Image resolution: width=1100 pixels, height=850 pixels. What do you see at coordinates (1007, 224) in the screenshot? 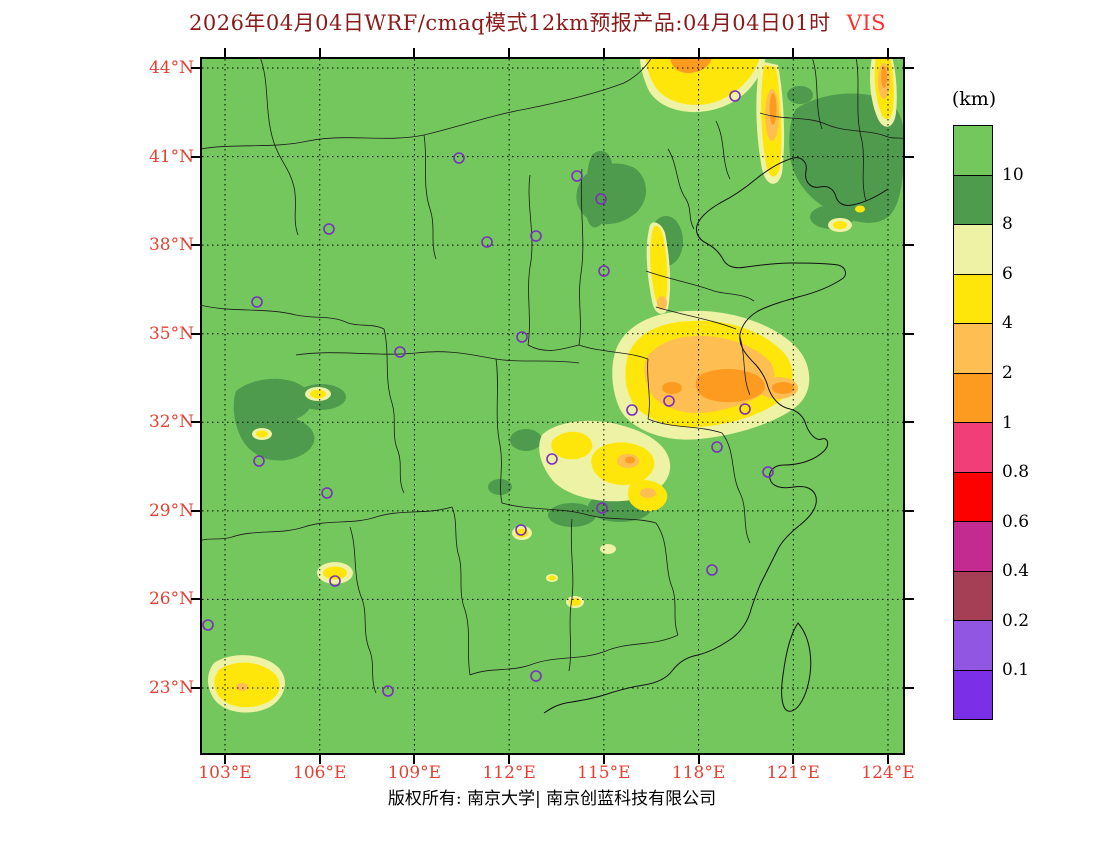
I see `legend-label: 8` at bounding box center [1007, 224].